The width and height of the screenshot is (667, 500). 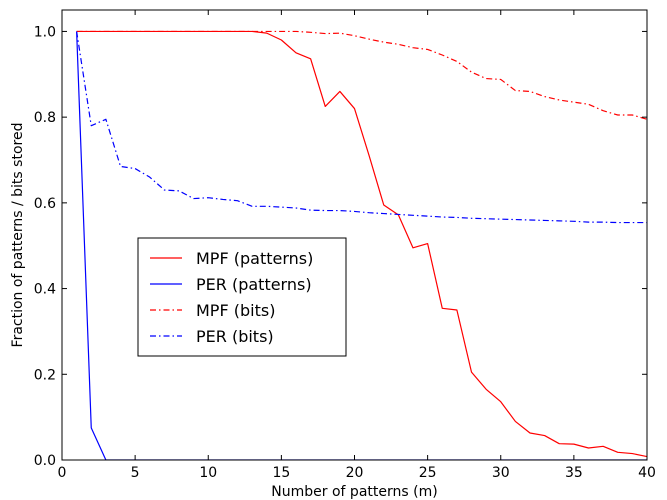 What do you see at coordinates (281, 473) in the screenshot?
I see `x-tick-label: 15` at bounding box center [281, 473].